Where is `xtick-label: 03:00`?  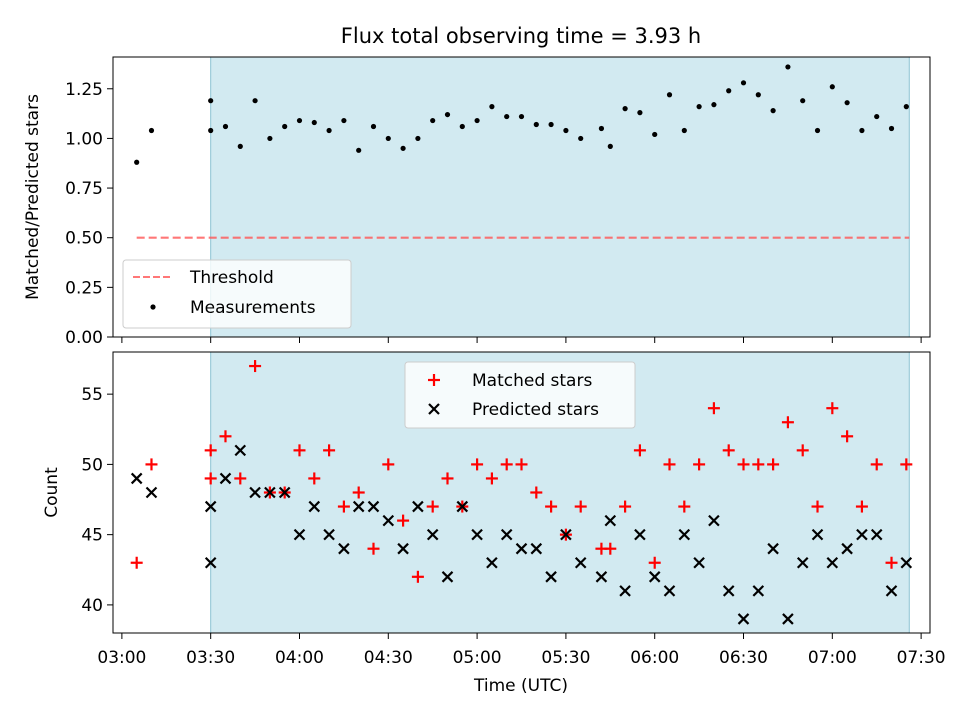
xtick-label: 03:00 is located at coordinates (121, 658).